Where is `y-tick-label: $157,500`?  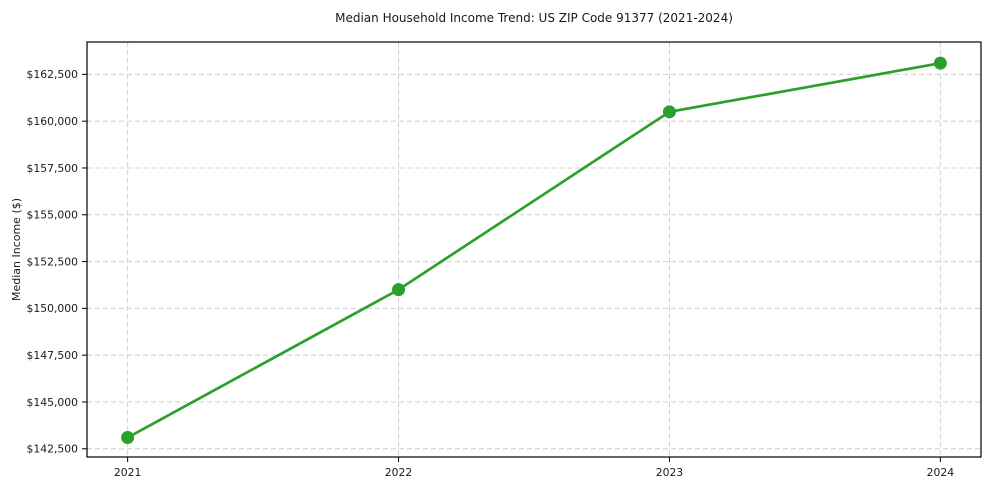 y-tick-label: $157,500 is located at coordinates (52, 168).